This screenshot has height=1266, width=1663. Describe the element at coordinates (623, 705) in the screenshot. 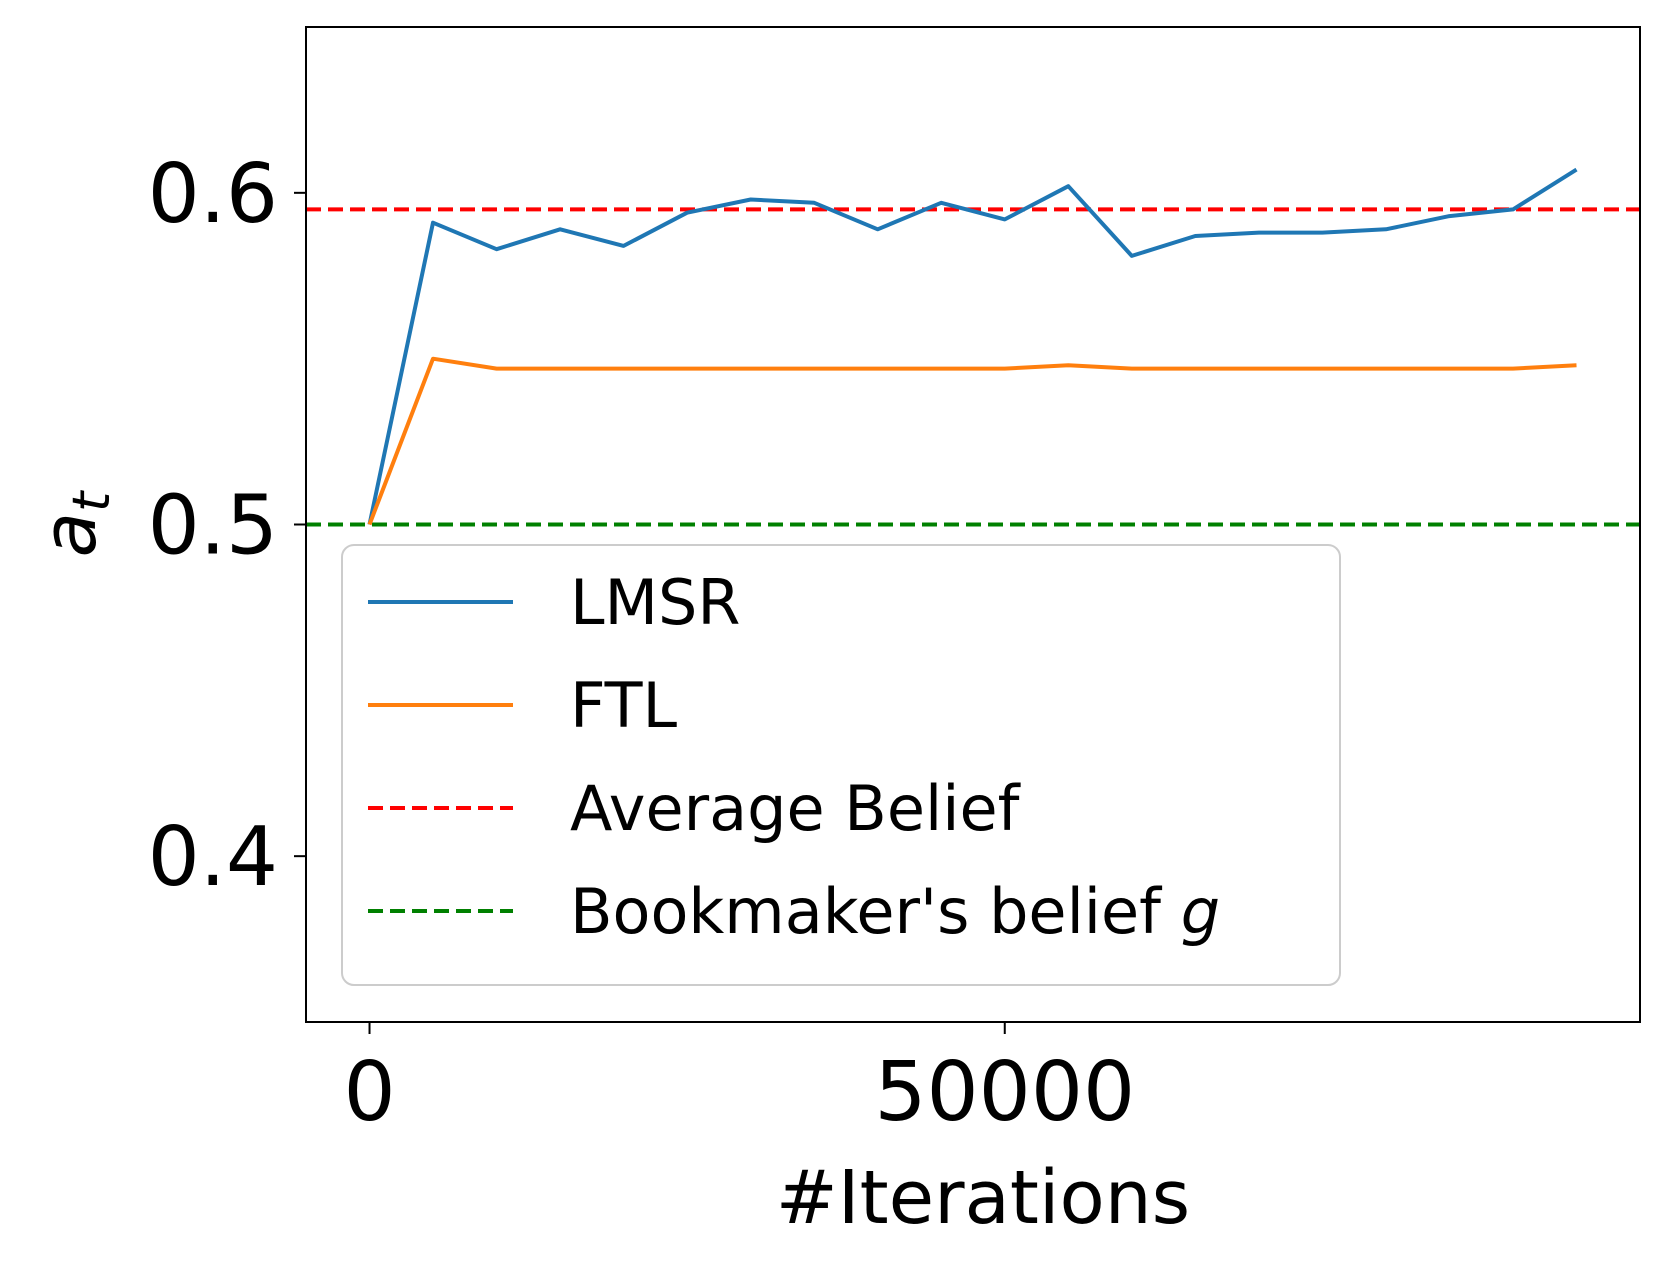

I see `legend-label-1: FTL` at that location.